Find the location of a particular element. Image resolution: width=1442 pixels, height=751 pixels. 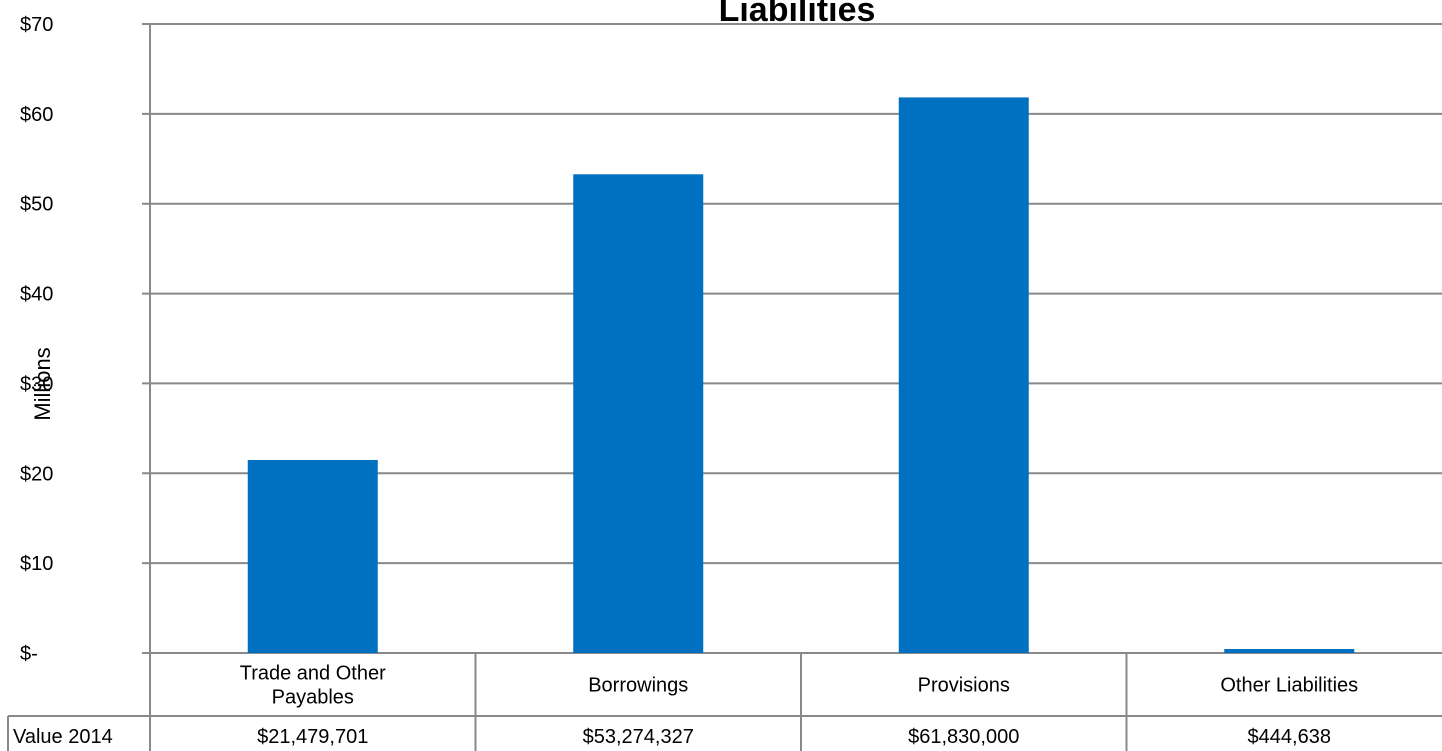

x-tick-label: Payables is located at coordinates (313, 698).